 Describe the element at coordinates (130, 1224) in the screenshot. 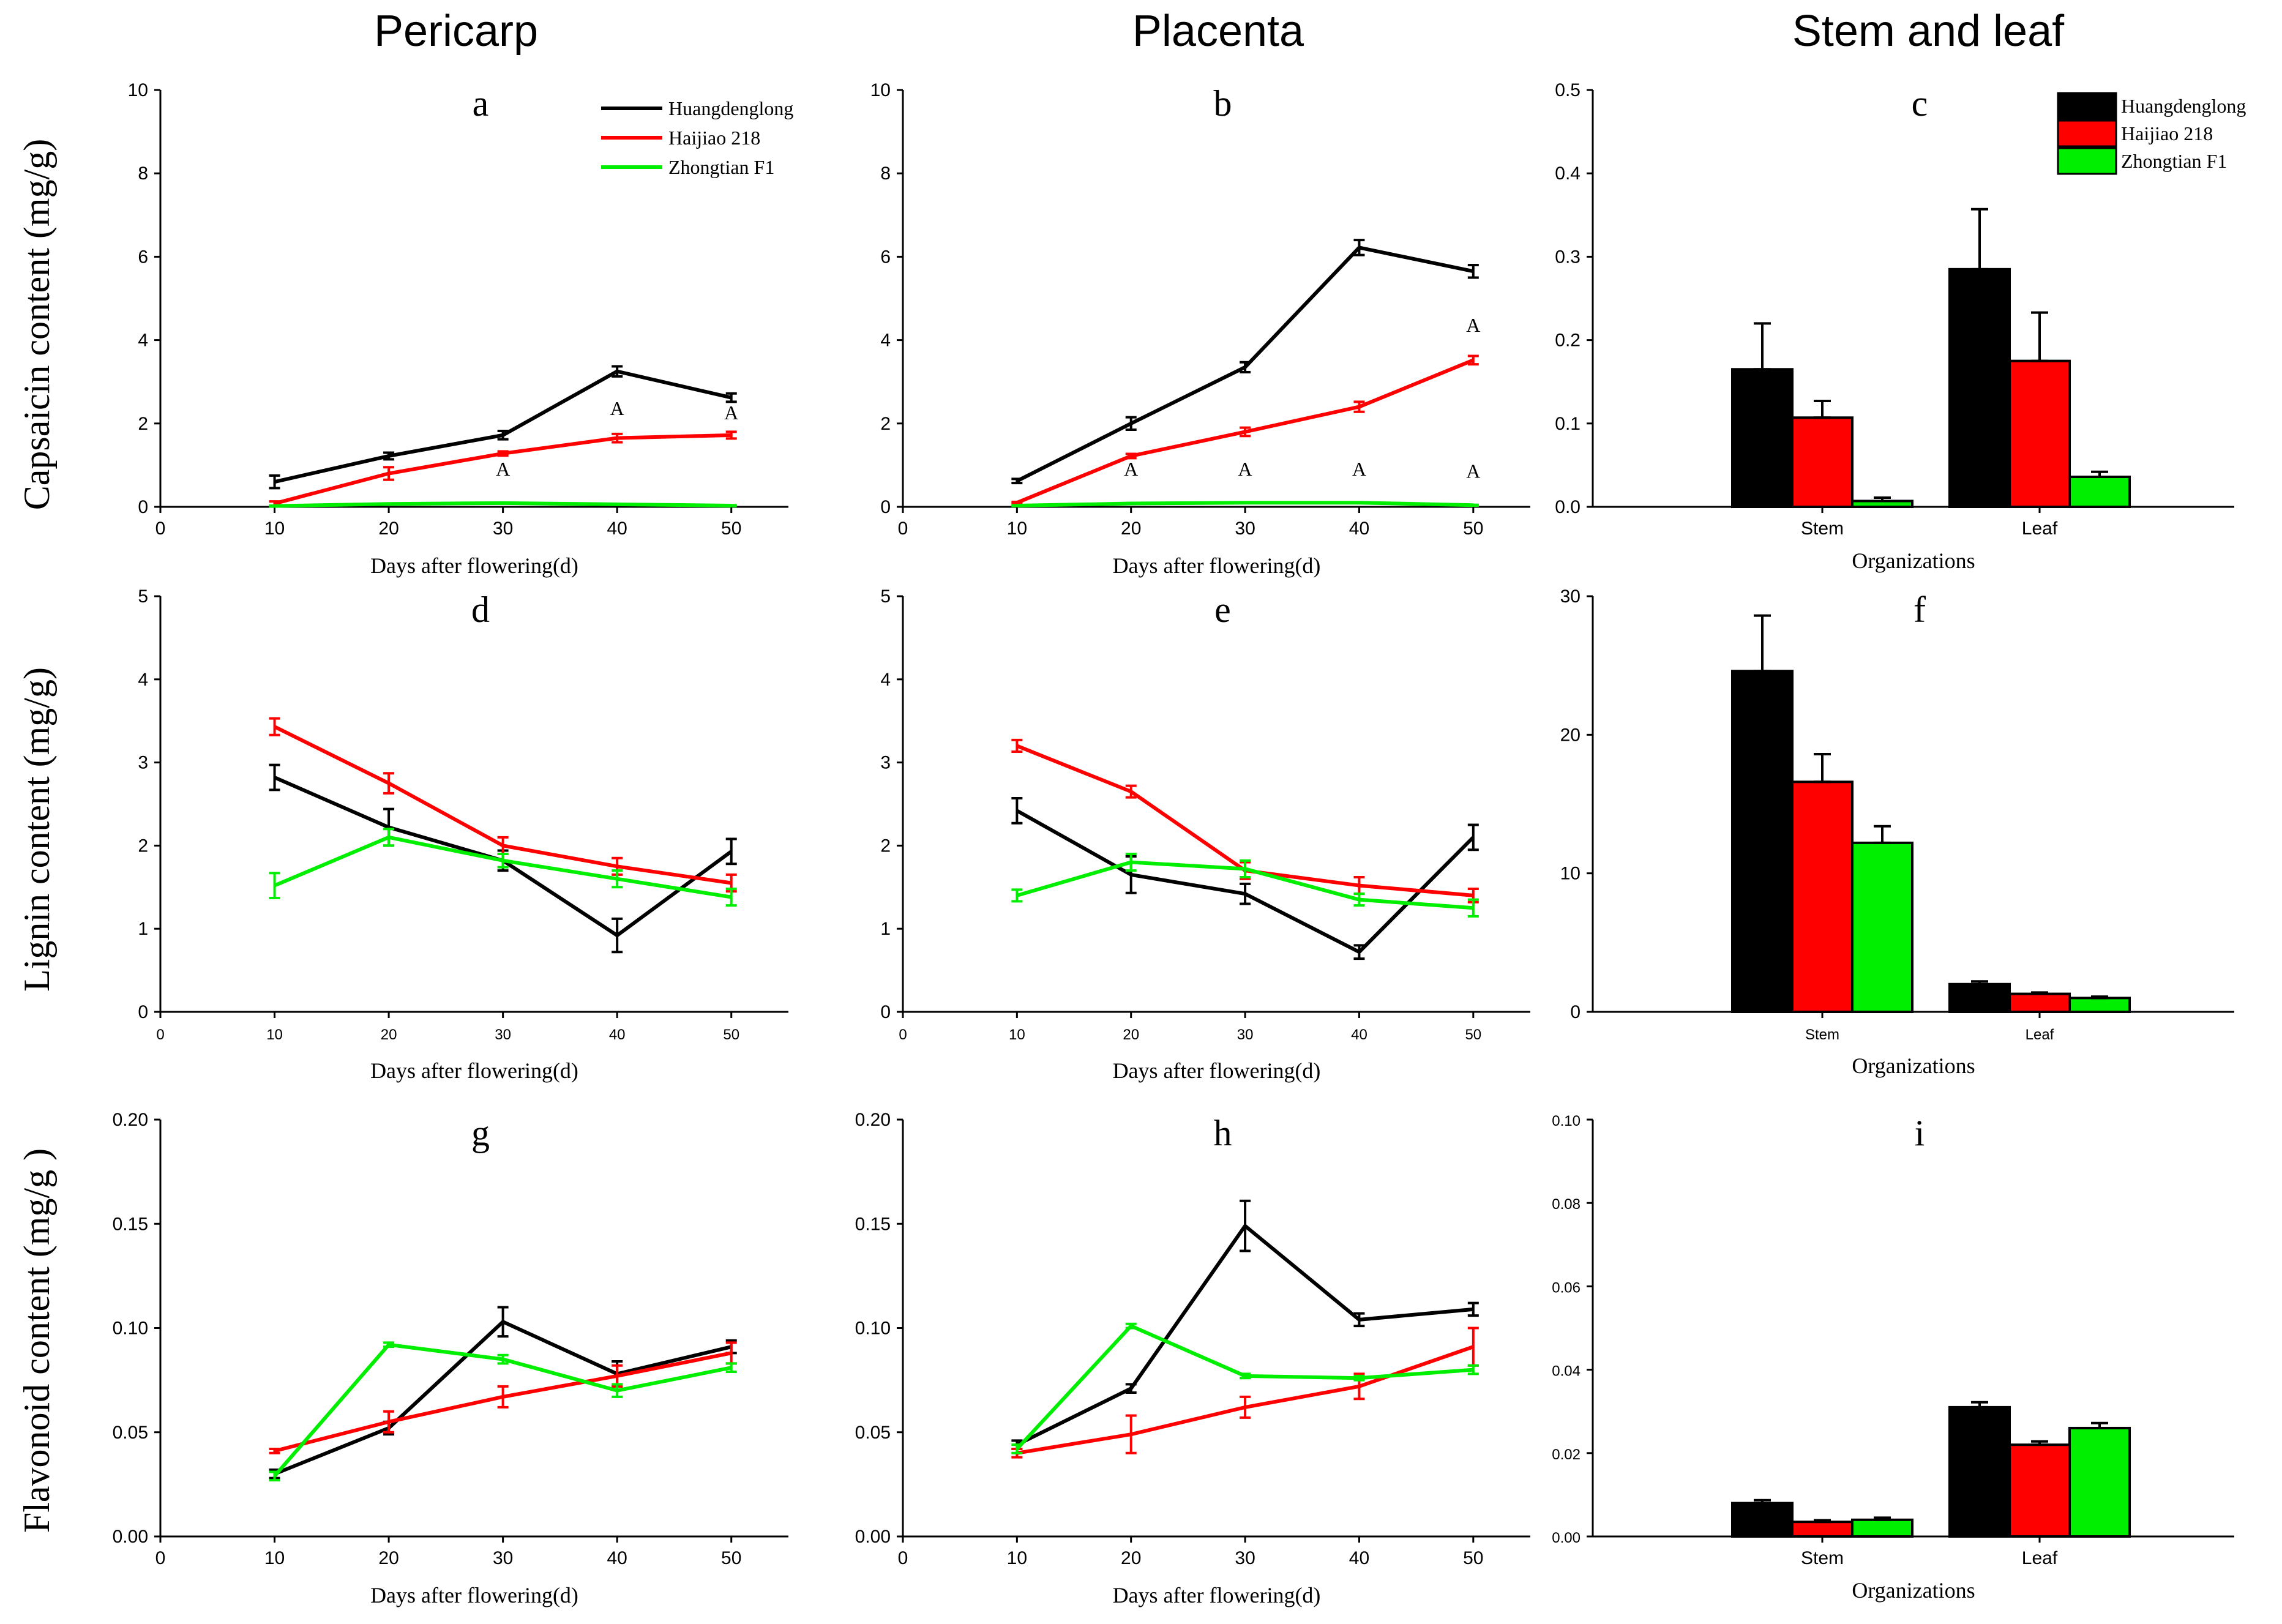

I see `y-tick-label: 0.15` at that location.